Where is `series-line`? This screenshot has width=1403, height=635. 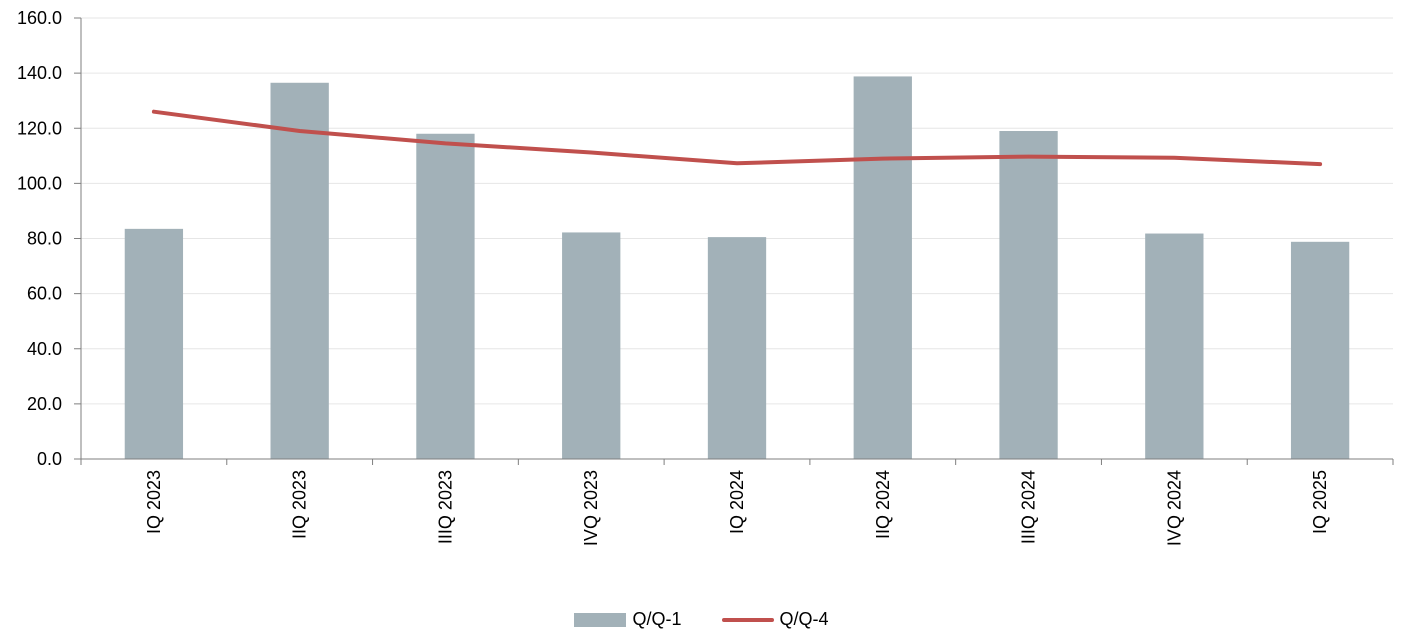 series-line is located at coordinates (737, 138).